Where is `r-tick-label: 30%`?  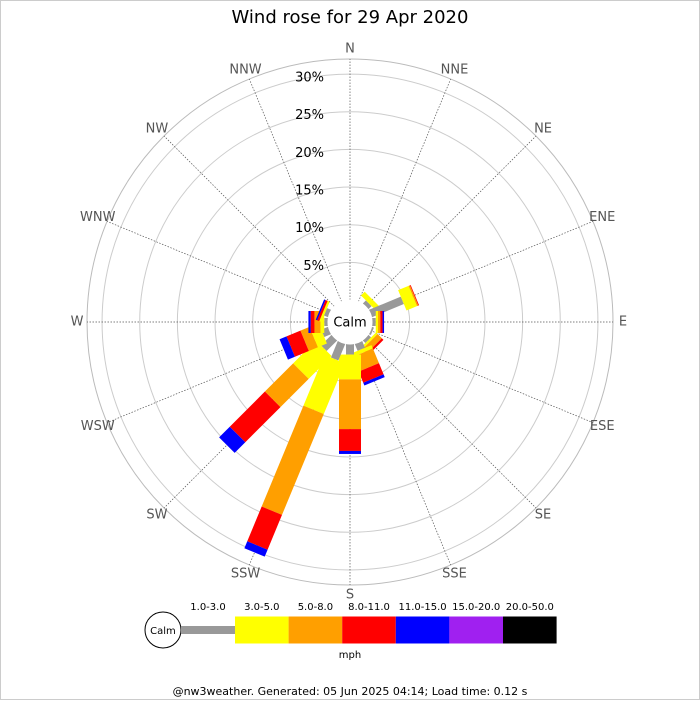 r-tick-label: 30% is located at coordinates (309, 78).